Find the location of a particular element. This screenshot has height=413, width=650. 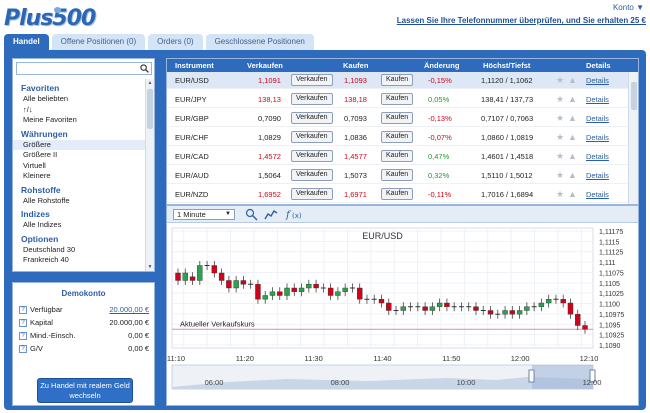

navigator-window is located at coordinates (562, 377).